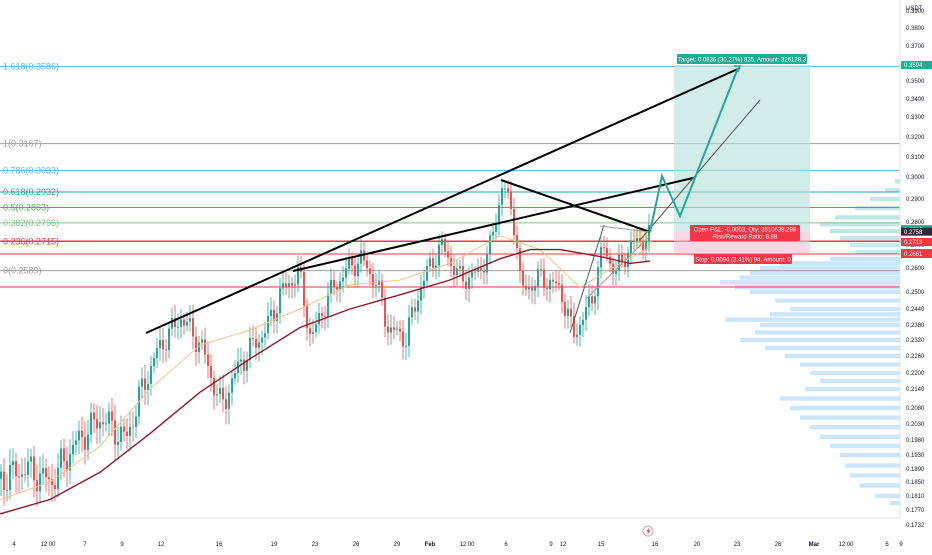 The image size is (932, 555). I want to click on channel-line, so click(617, 268).